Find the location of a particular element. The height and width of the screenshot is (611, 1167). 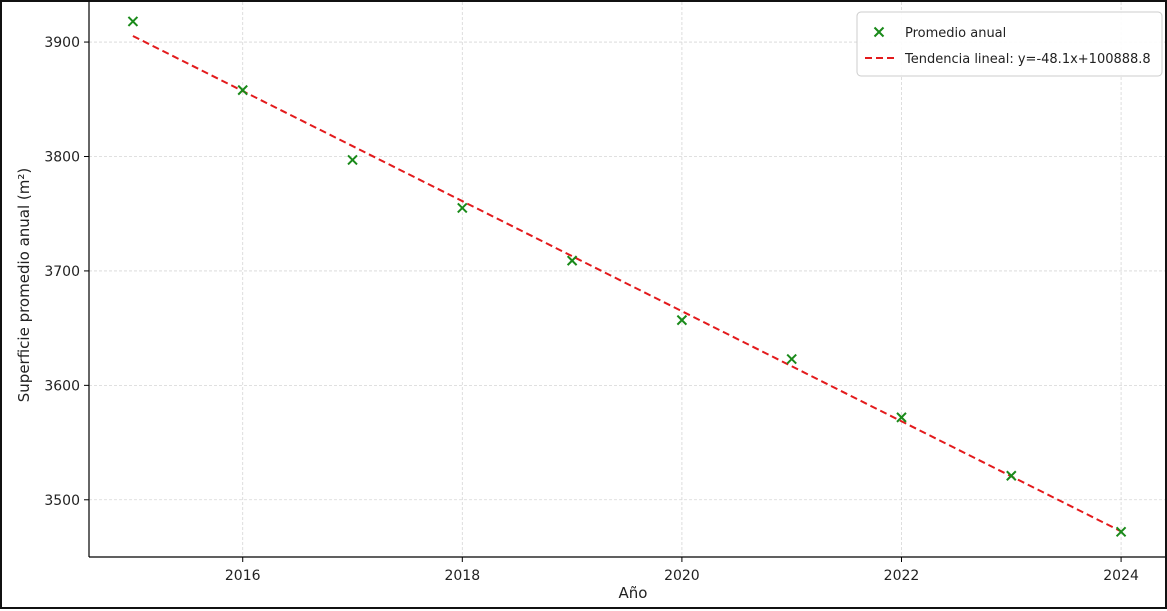

y-axis-label: Superficie promedio anual (m²) is located at coordinates (24, 285).